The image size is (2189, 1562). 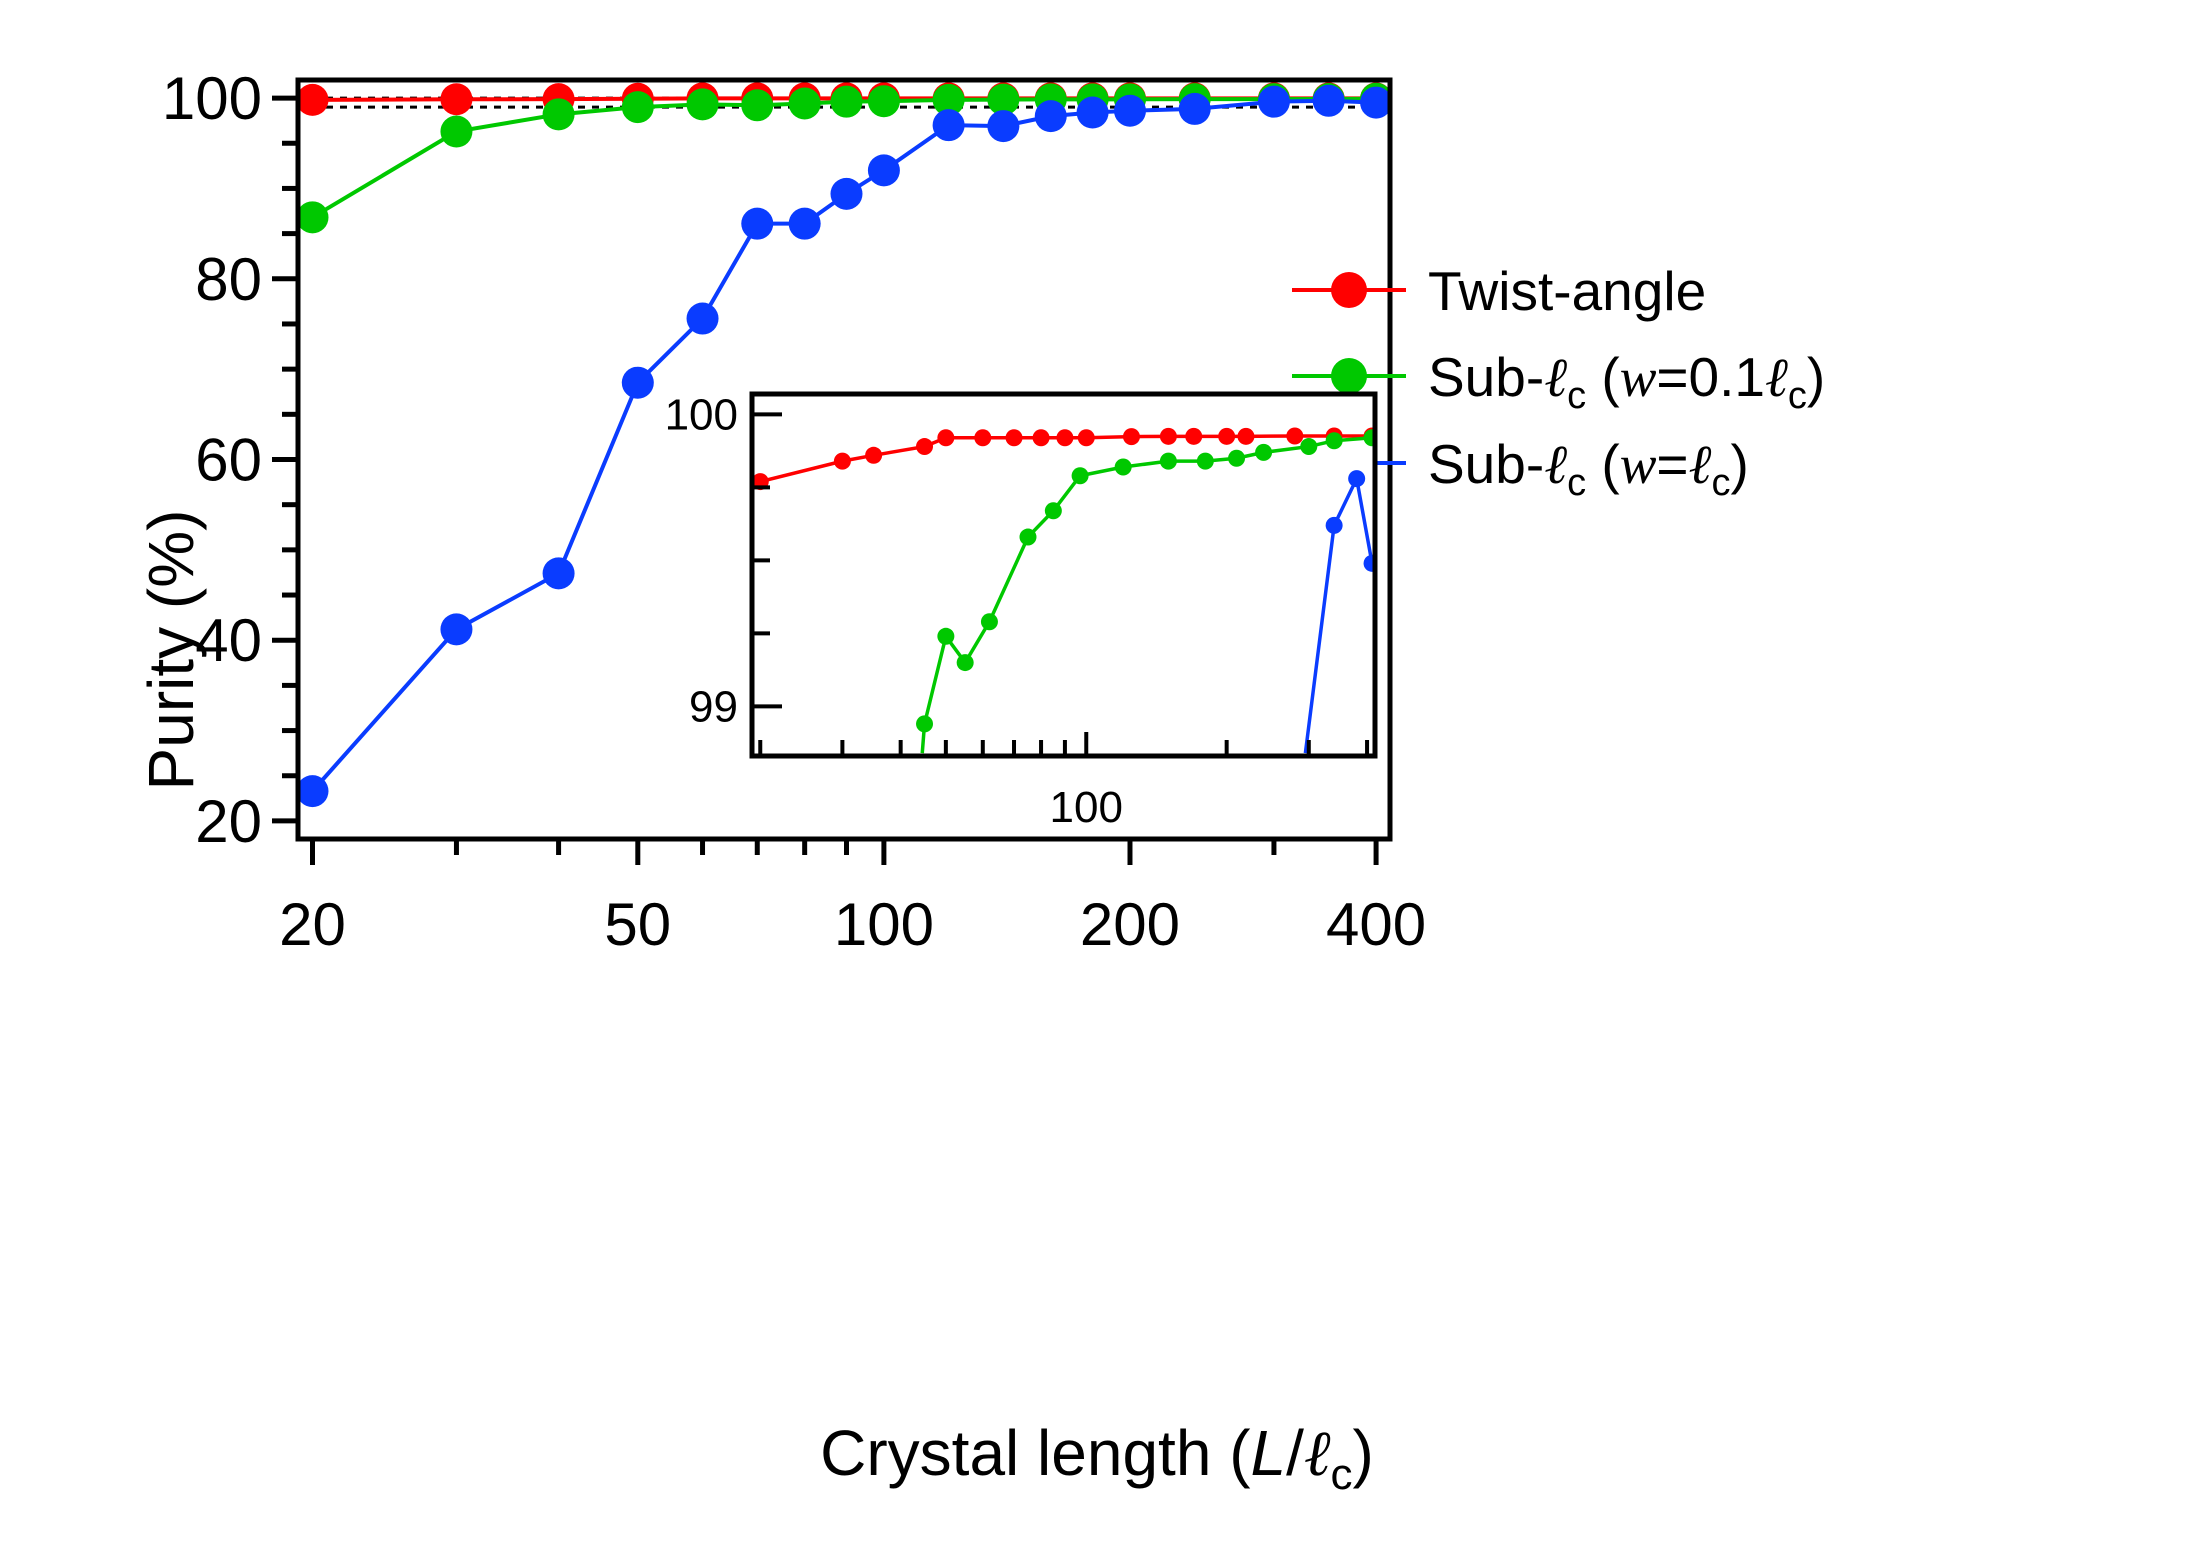 I want to click on legend-entry-sub-lc-w01: Sub-ℓc (w=0.1ℓc), so click(x=1558, y=381).